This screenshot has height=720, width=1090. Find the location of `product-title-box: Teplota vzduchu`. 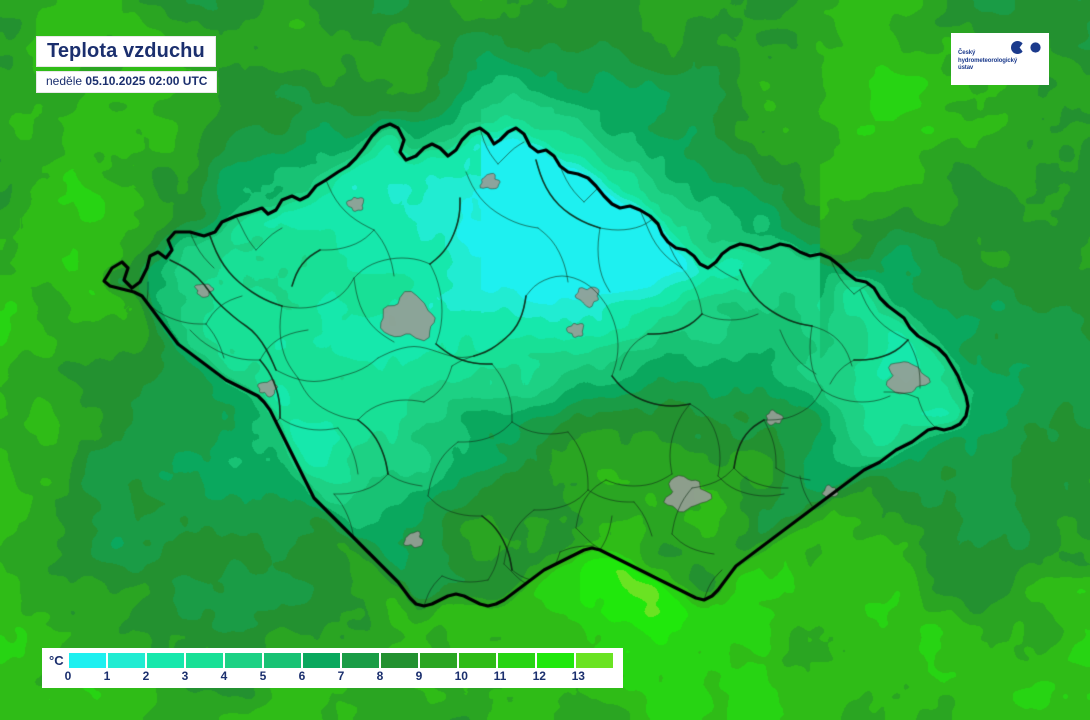

product-title-box: Teplota vzduchu is located at coordinates (126, 51).